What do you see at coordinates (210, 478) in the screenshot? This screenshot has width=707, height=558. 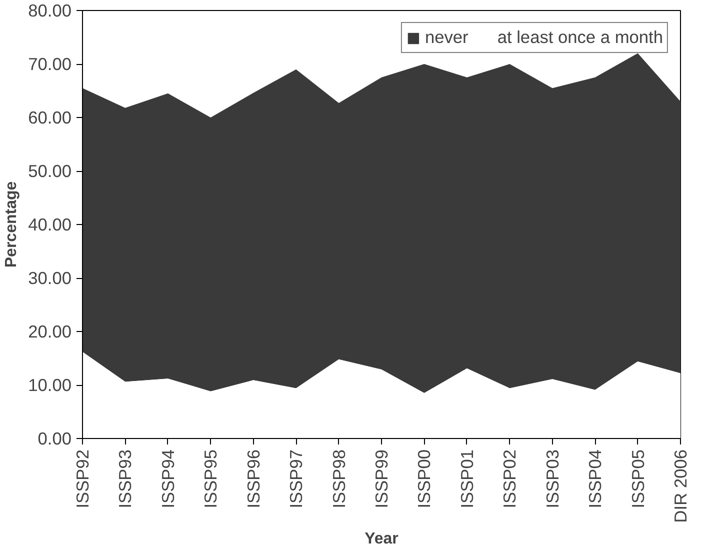 I see `x-tick-label: ISSP95` at bounding box center [210, 478].